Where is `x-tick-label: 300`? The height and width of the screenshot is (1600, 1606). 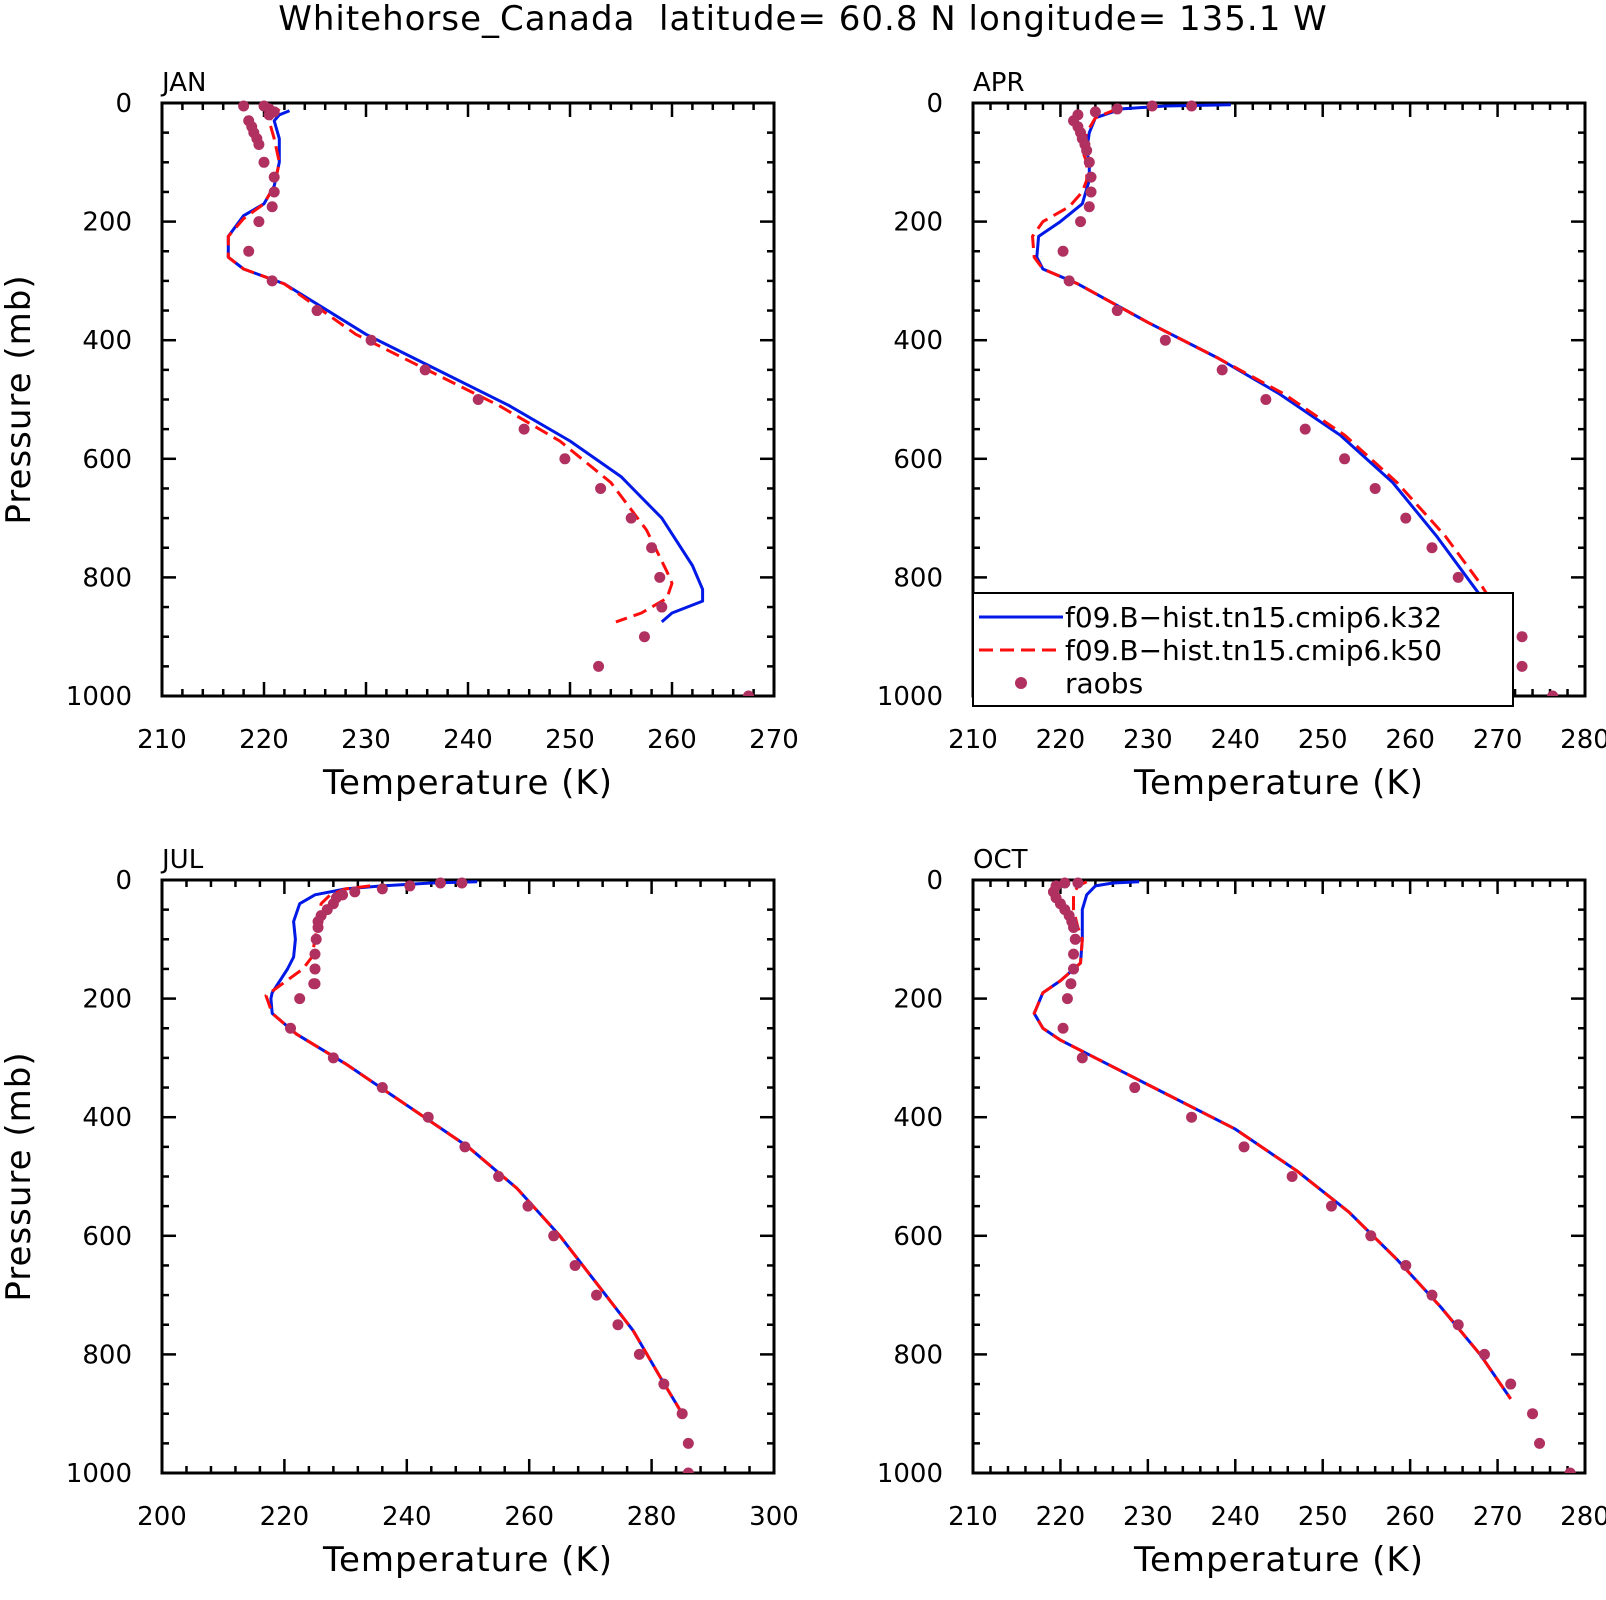 x-tick-label: 300 is located at coordinates (774, 1517).